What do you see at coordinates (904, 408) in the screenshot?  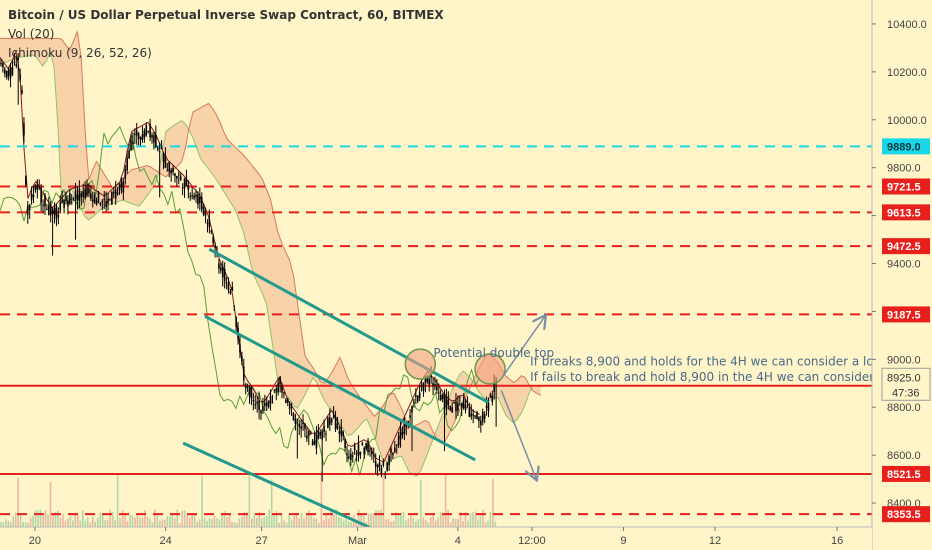 I see `y-tick-label: 8800.0` at bounding box center [904, 408].